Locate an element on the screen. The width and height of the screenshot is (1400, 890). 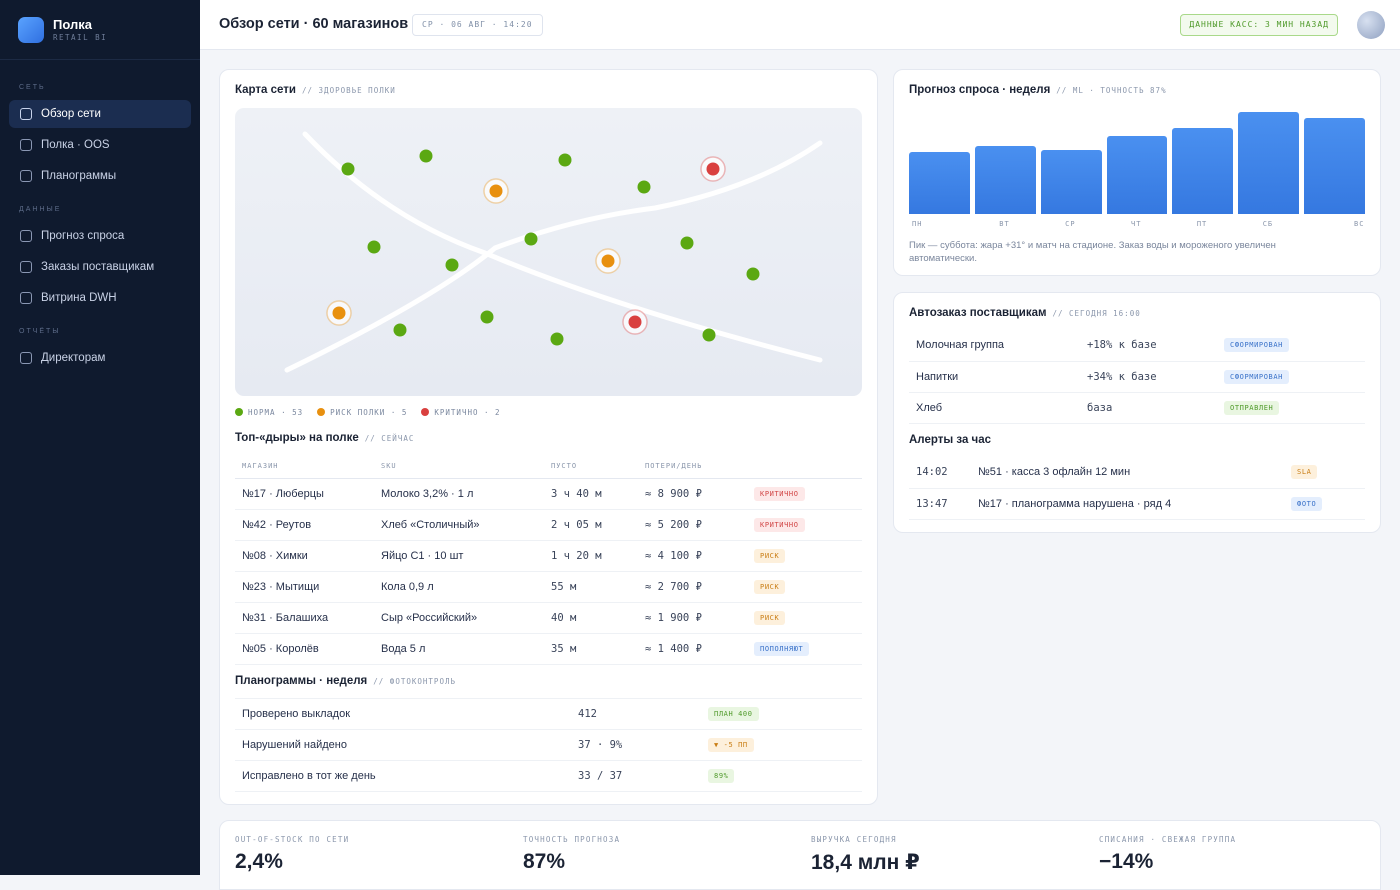
column-header: SKU is located at coordinates (466, 466).